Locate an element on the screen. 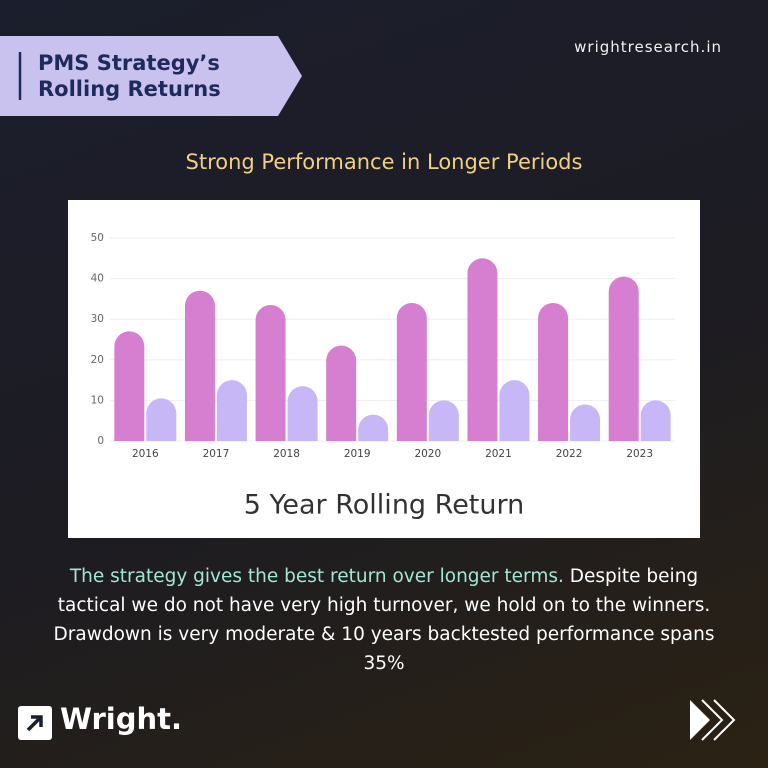  subtitle: Strong Performance in Longer Periods is located at coordinates (384, 162).